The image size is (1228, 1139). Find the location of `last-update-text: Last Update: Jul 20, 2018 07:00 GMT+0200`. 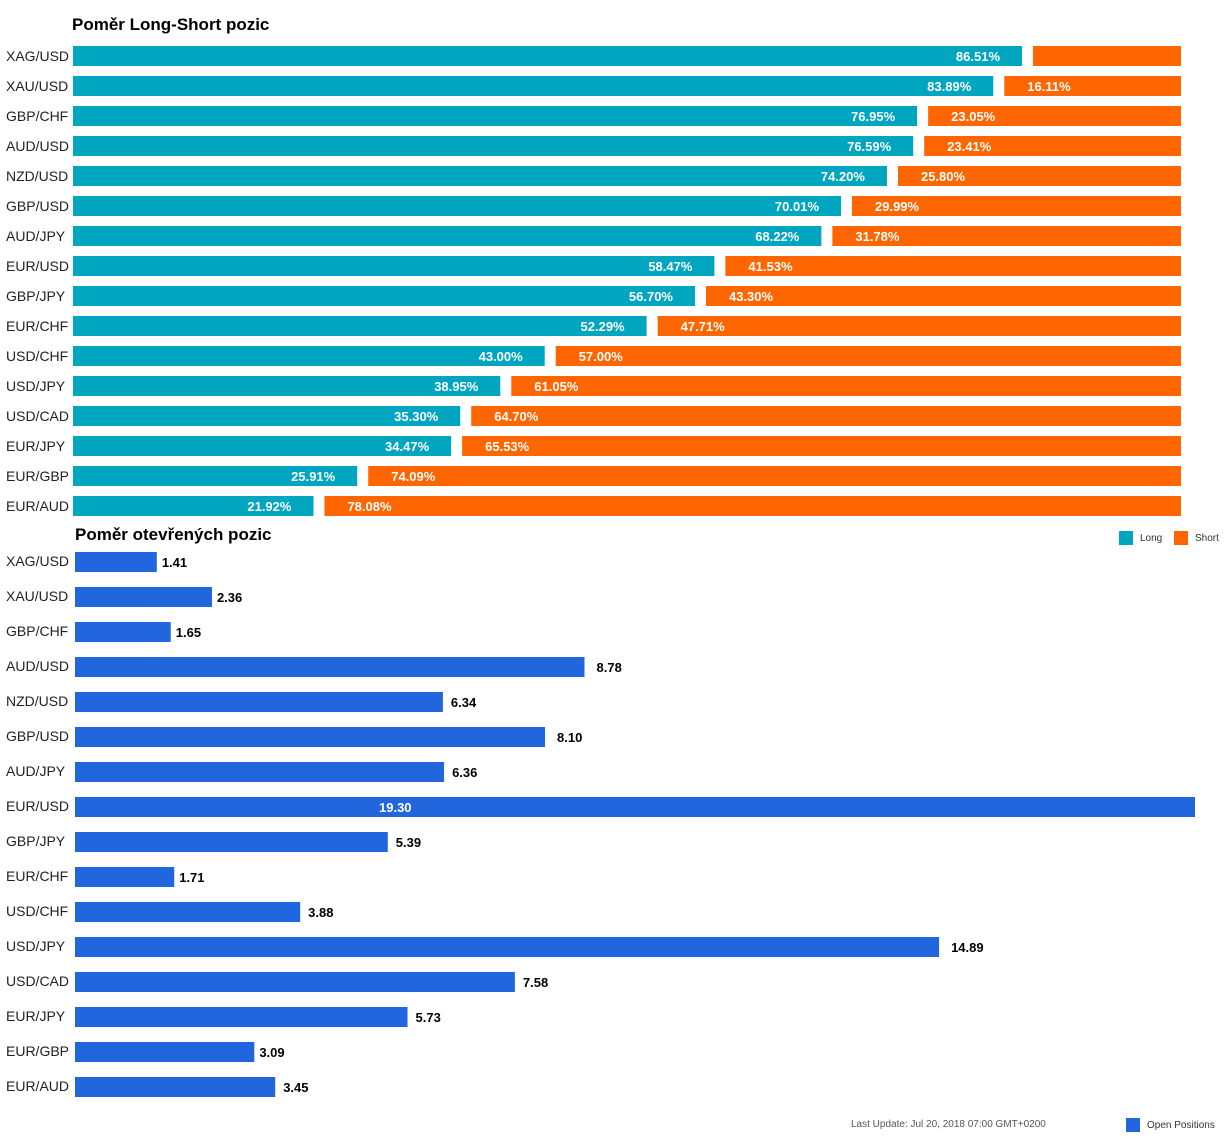

last-update-text: Last Update: Jul 20, 2018 07:00 GMT+0200 is located at coordinates (948, 1124).